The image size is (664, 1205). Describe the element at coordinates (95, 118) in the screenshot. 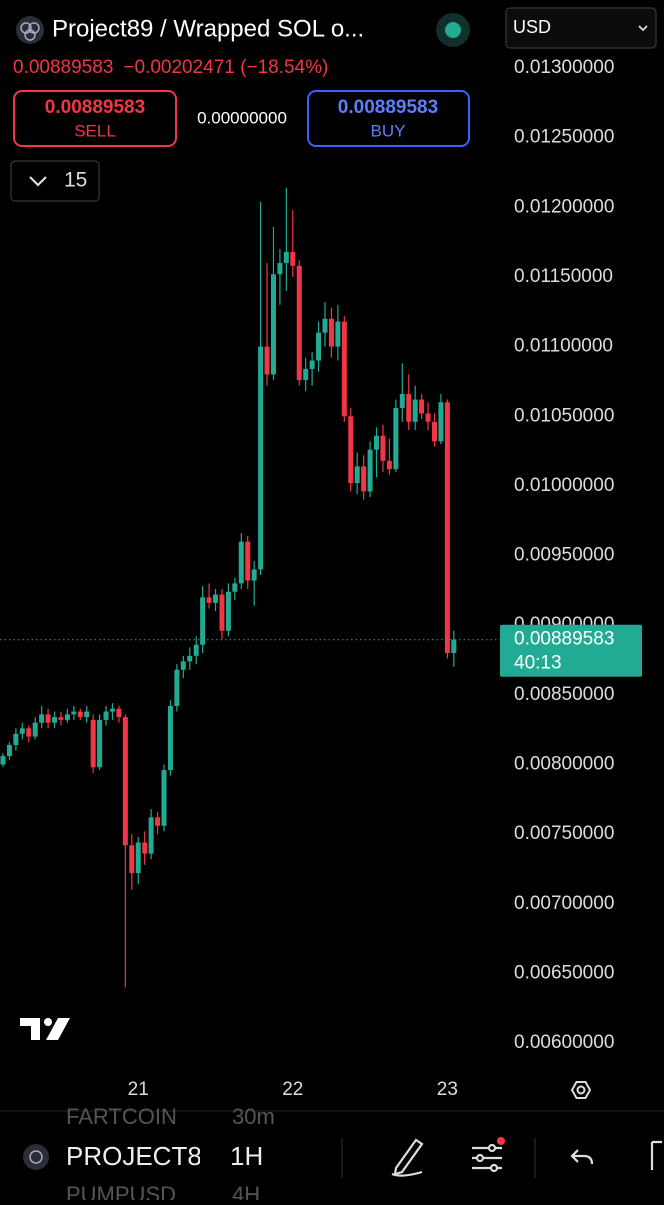

I see `sell-button` at that location.